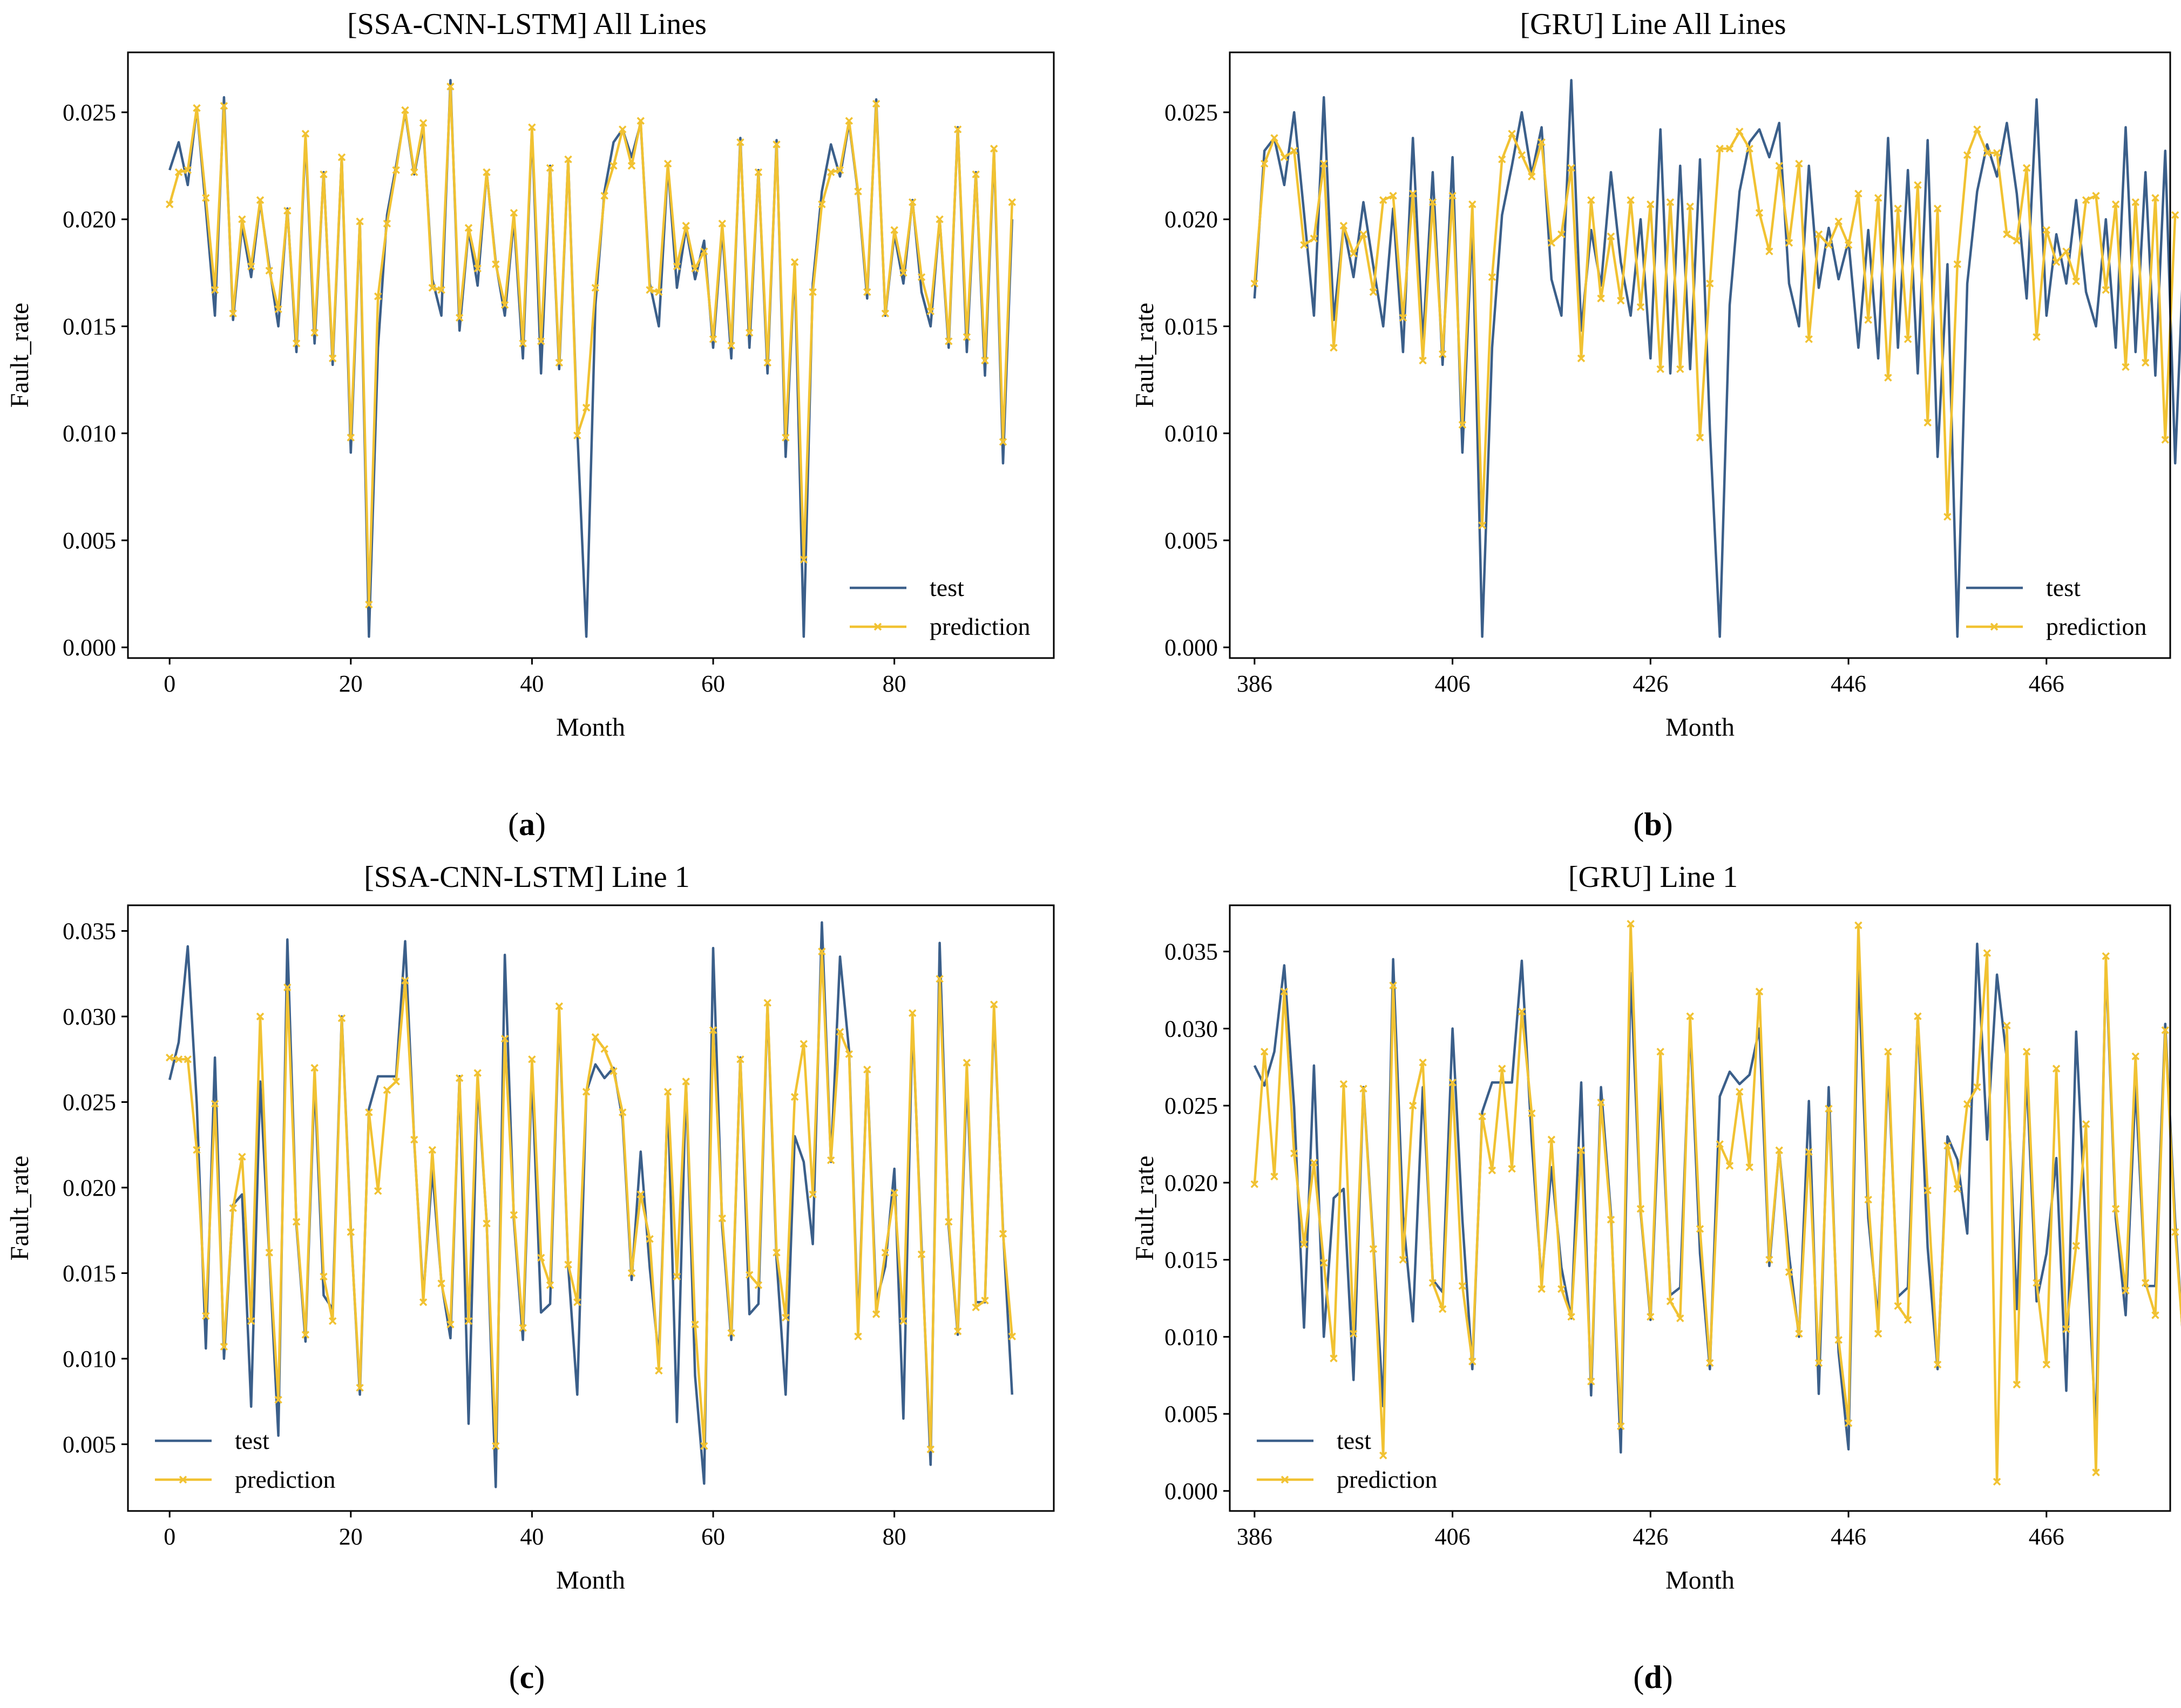 This screenshot has width=2181, height=1708. What do you see at coordinates (1700, 727) in the screenshot?
I see `subplot-b-xlabel: Month` at bounding box center [1700, 727].